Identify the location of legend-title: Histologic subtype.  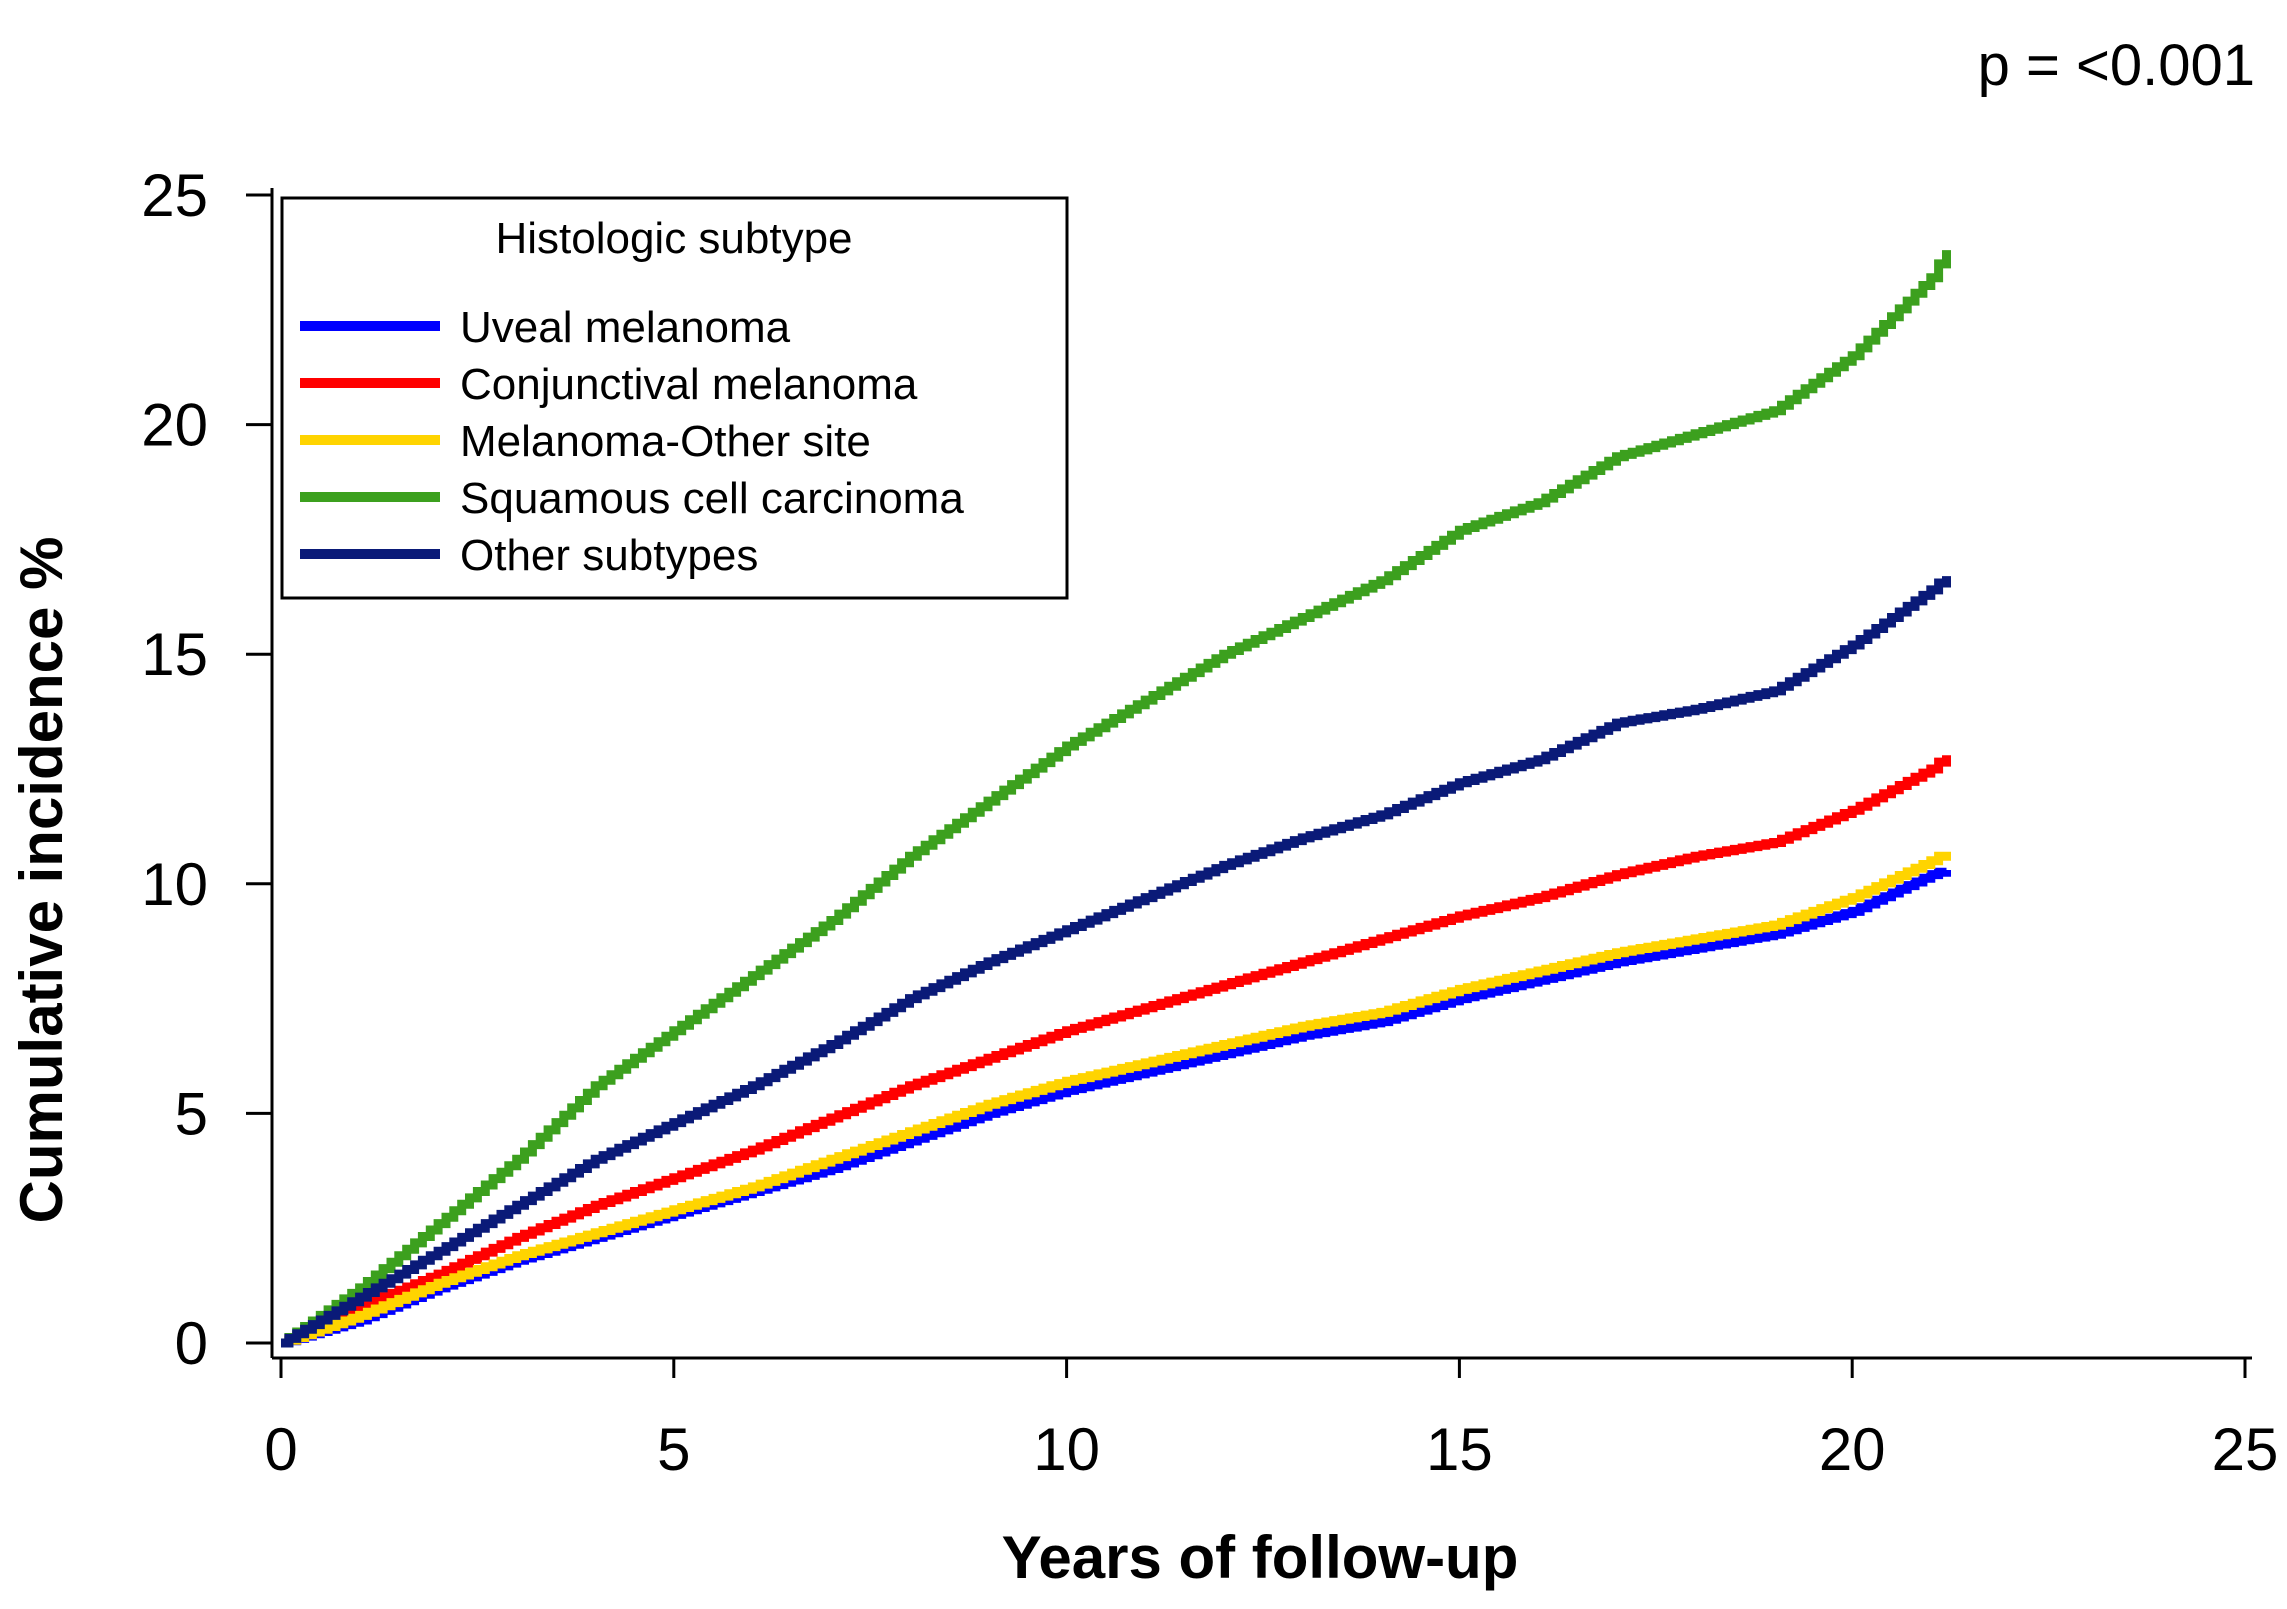
(673, 238).